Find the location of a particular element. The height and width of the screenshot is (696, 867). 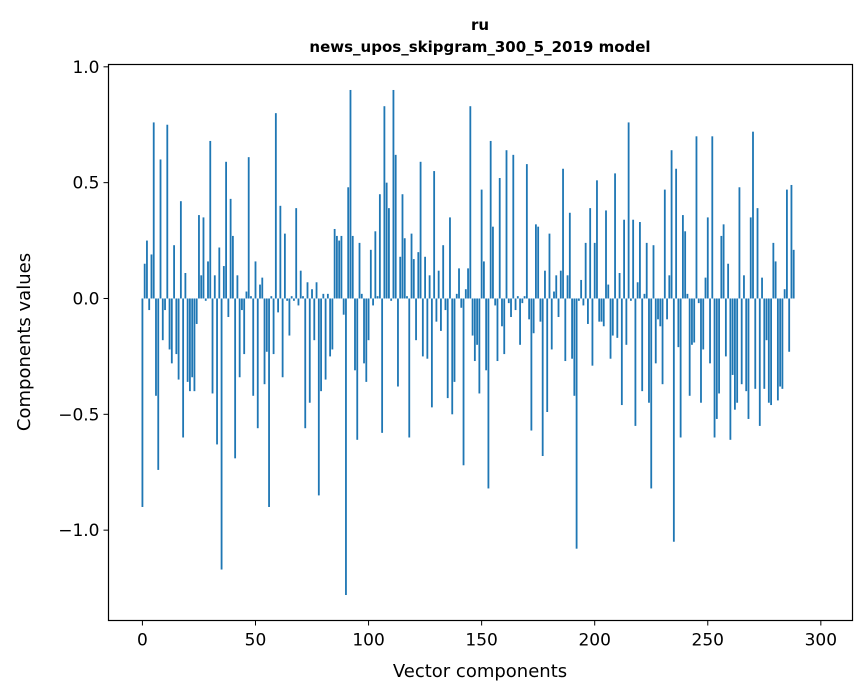

y-axis-label: Components values is located at coordinates (24, 342).